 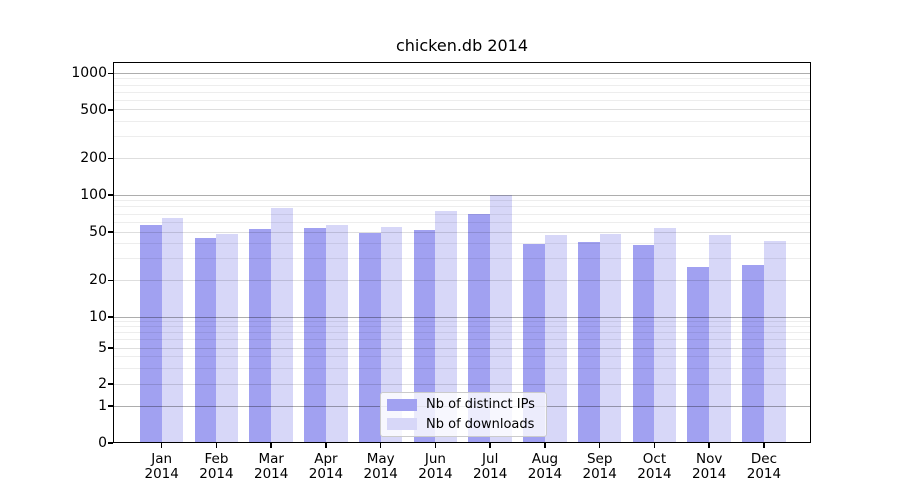 I want to click on y-tick-label: 5, so click(x=102, y=348).